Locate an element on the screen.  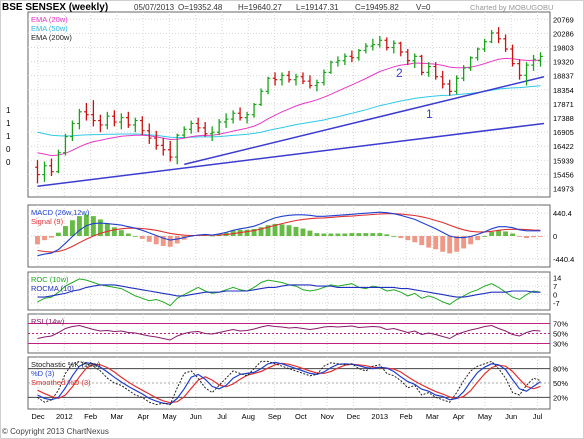
y-tick-label: 19320 is located at coordinates (563, 62).